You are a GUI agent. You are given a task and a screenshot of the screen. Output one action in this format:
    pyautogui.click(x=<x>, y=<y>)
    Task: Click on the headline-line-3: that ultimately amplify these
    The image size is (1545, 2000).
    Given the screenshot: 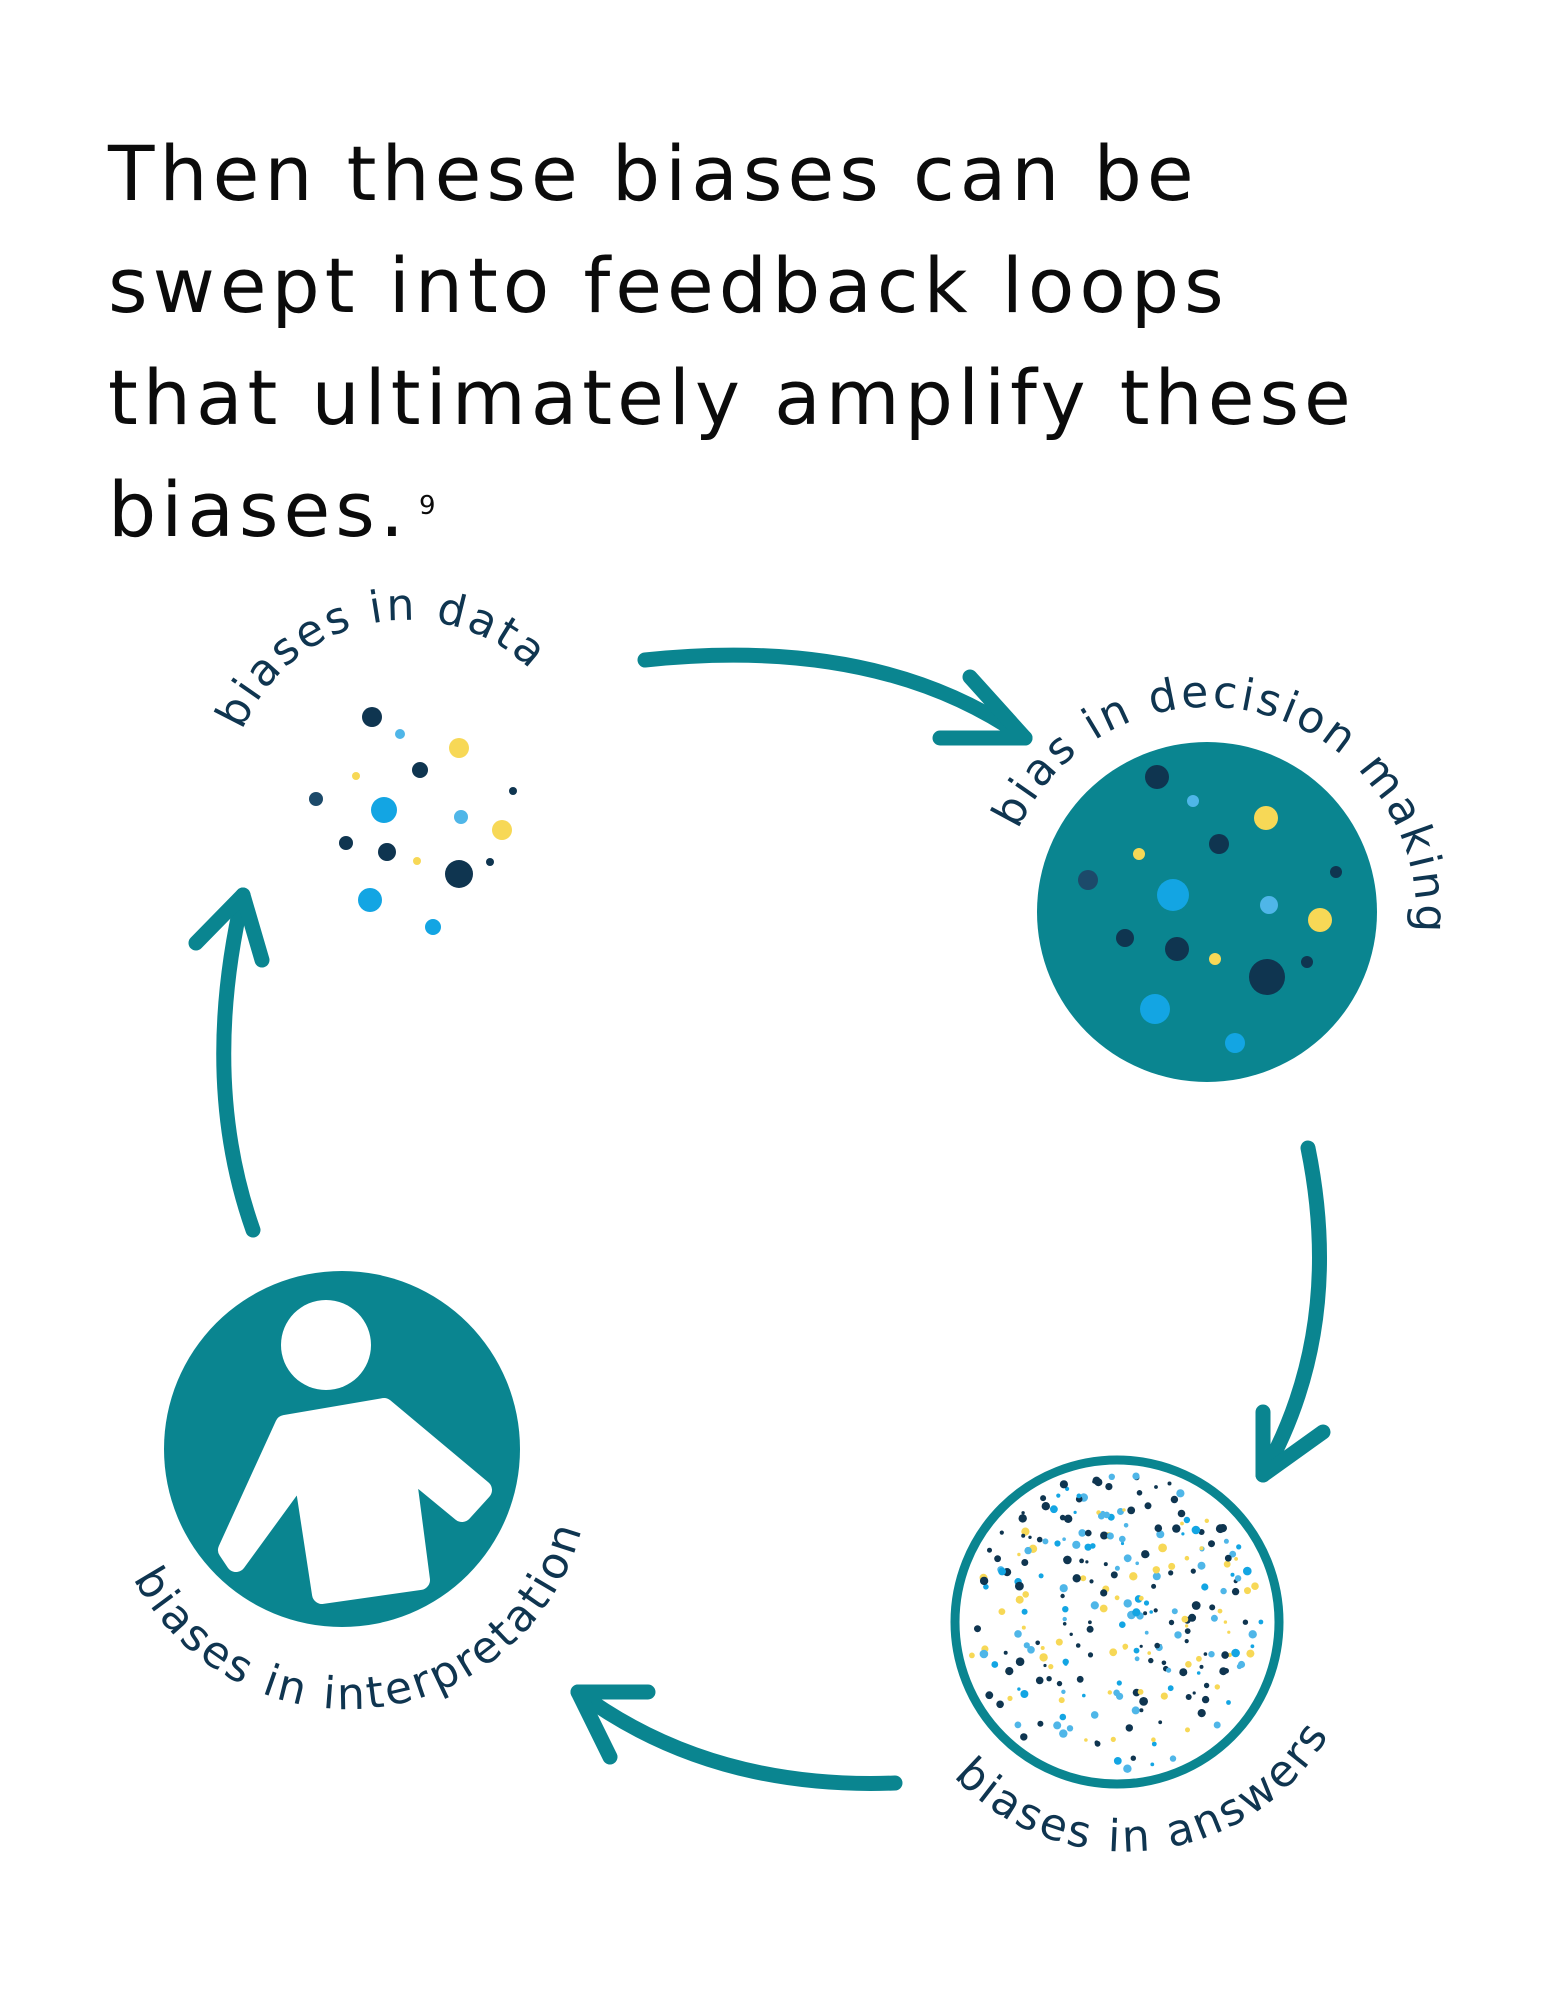 What is the action you would take?
    pyautogui.click(x=732, y=397)
    